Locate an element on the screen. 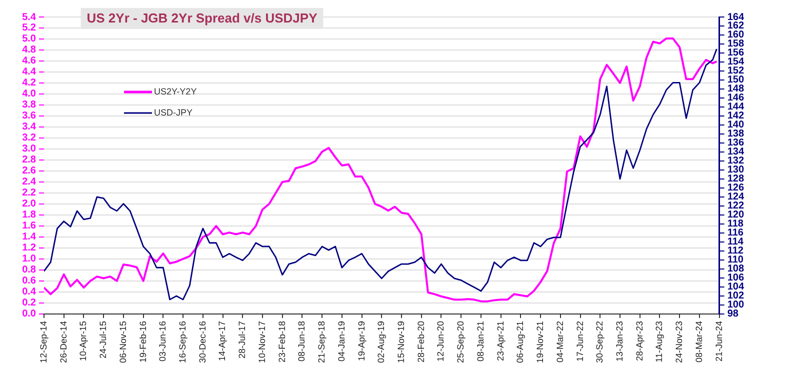 This screenshot has height=366, width=787. y2-tick-label: 142 is located at coordinates (735, 116).